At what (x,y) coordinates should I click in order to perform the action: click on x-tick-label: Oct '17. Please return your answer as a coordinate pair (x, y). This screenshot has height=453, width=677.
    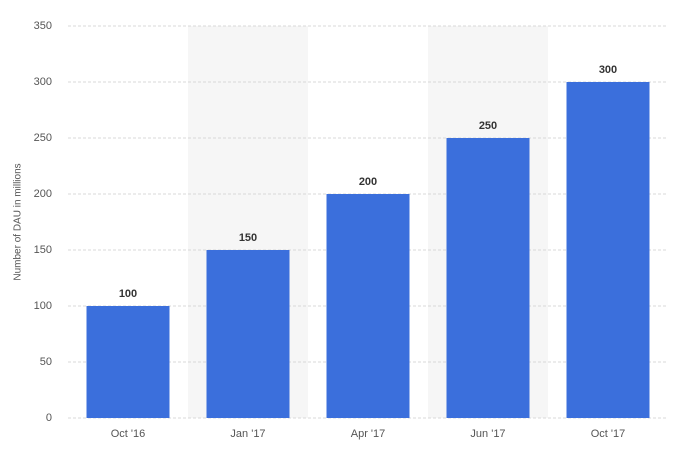
    Looking at the image, I should click on (608, 434).